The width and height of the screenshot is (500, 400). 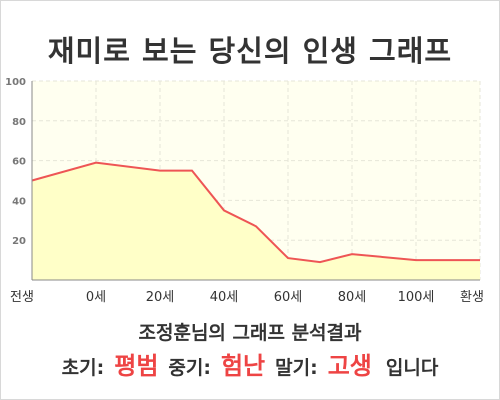 What do you see at coordinates (136, 366) in the screenshot?
I see `early-value: 평범` at bounding box center [136, 366].